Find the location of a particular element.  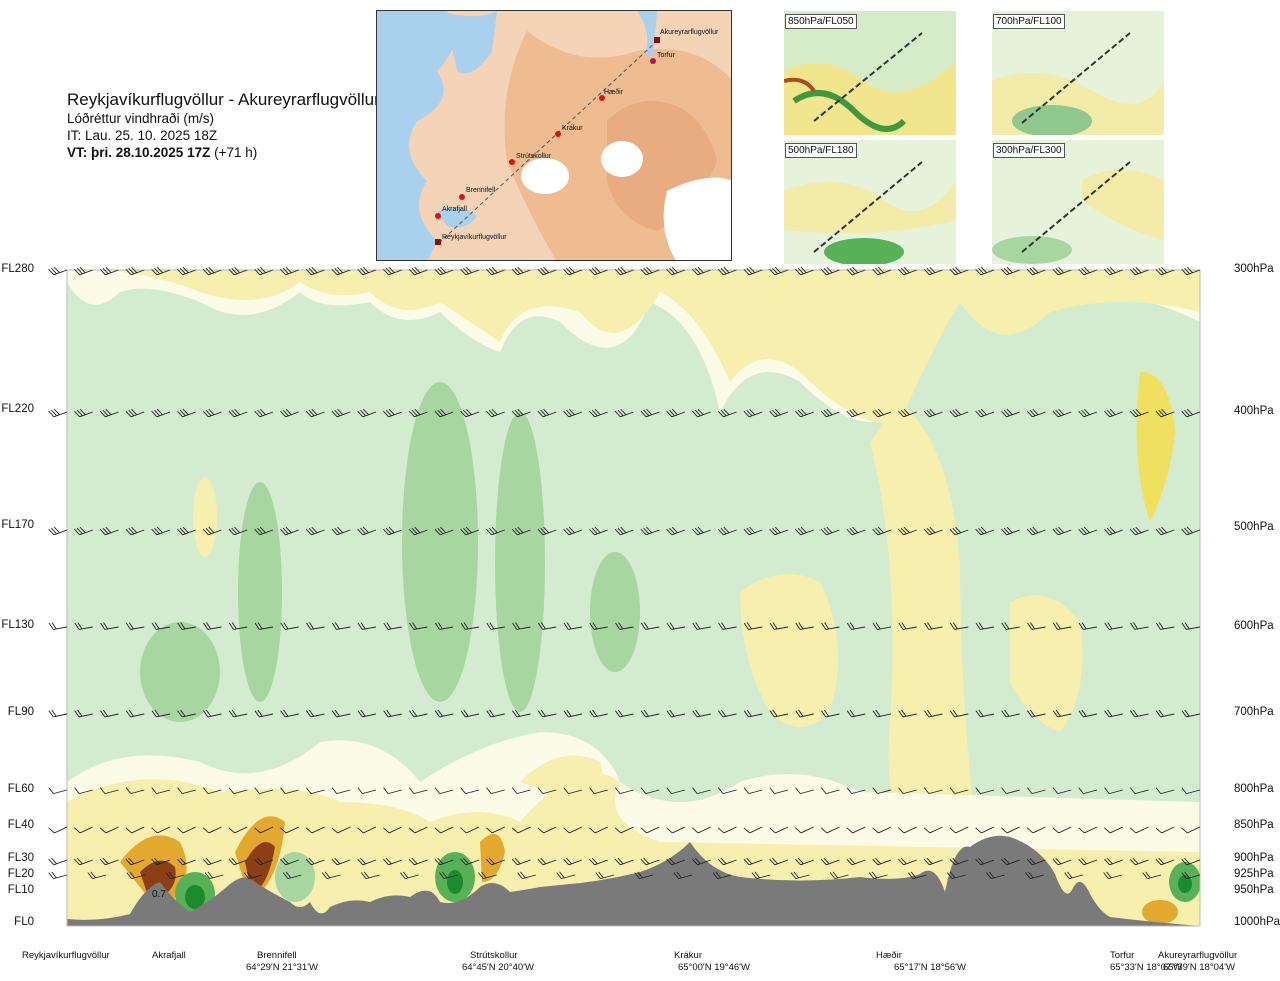

station-label: Torfur 65°33'N 18°07'W is located at coordinates (1146, 962).